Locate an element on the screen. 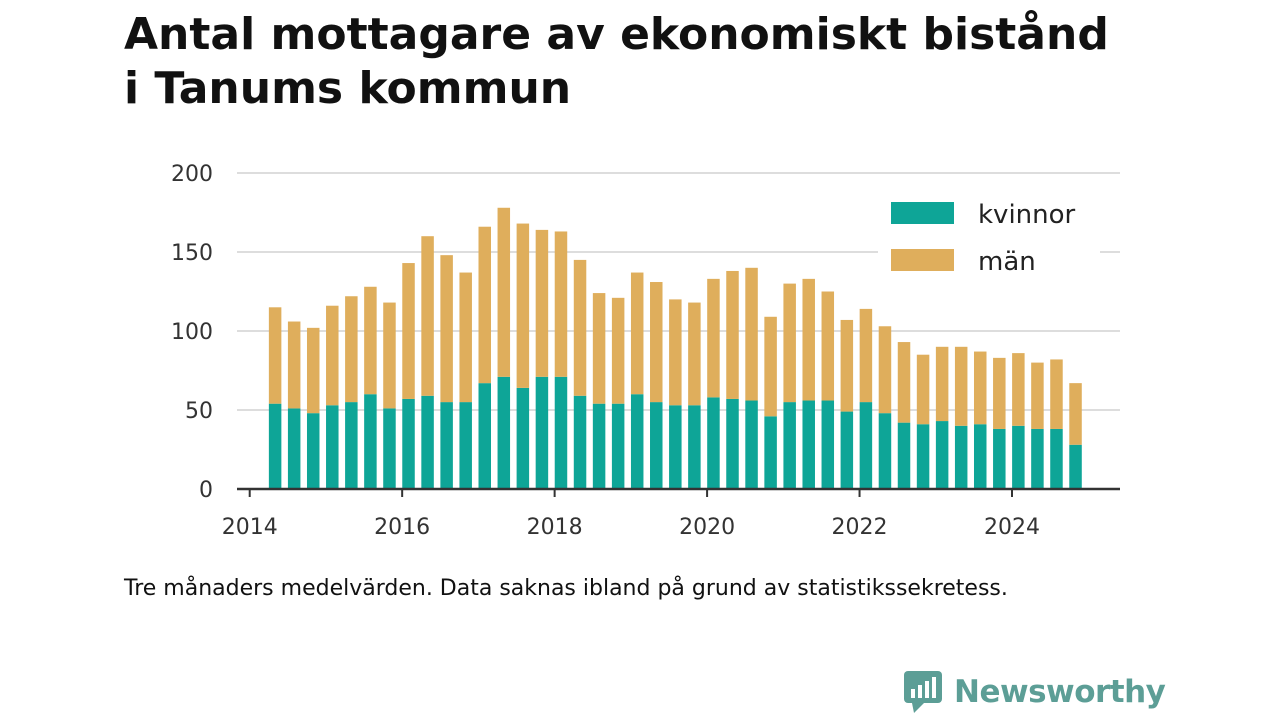 The height and width of the screenshot is (720, 1280). y-tick-label: 200 is located at coordinates (192, 174).